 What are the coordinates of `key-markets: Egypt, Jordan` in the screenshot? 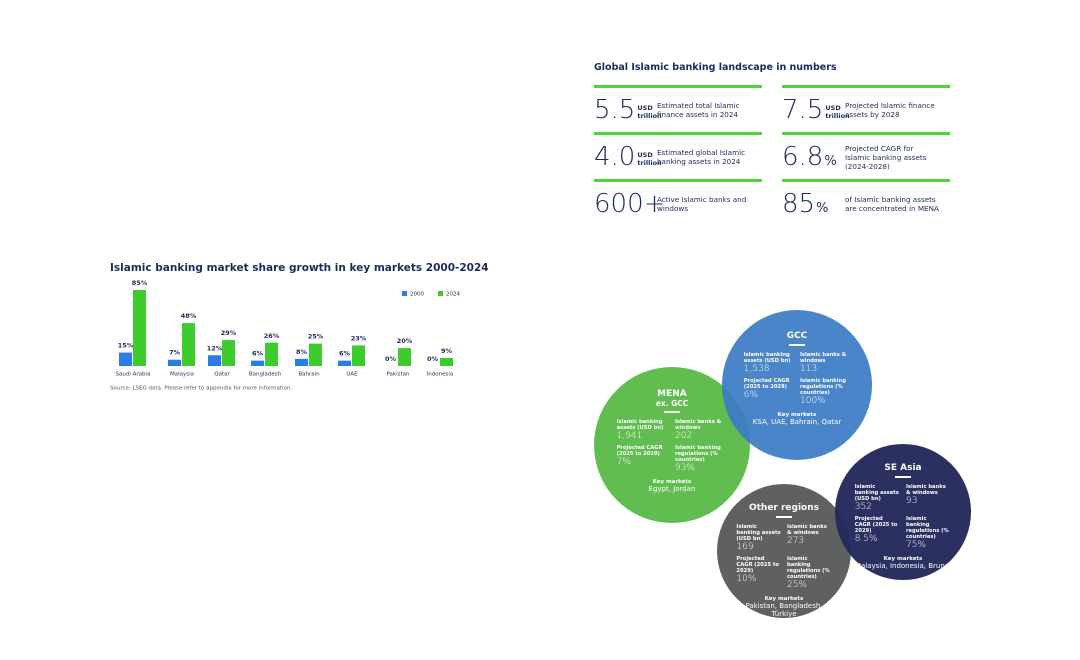 It's located at (672, 488).